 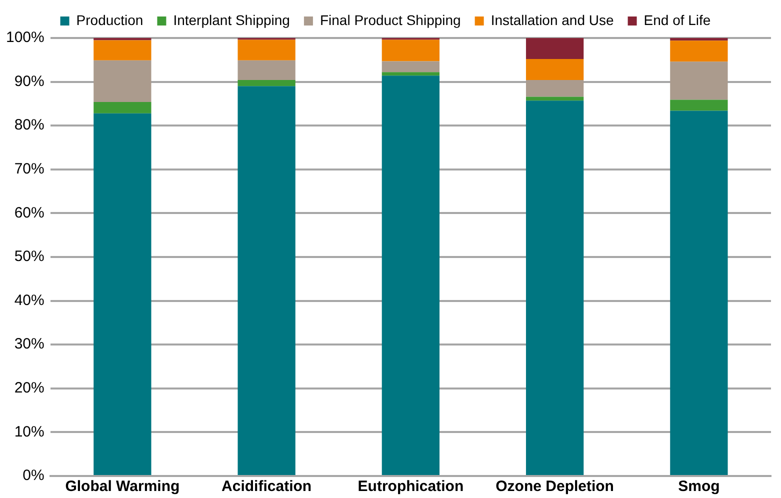 What do you see at coordinates (552, 20) in the screenshot?
I see `legend-label: Installation and Use` at bounding box center [552, 20].